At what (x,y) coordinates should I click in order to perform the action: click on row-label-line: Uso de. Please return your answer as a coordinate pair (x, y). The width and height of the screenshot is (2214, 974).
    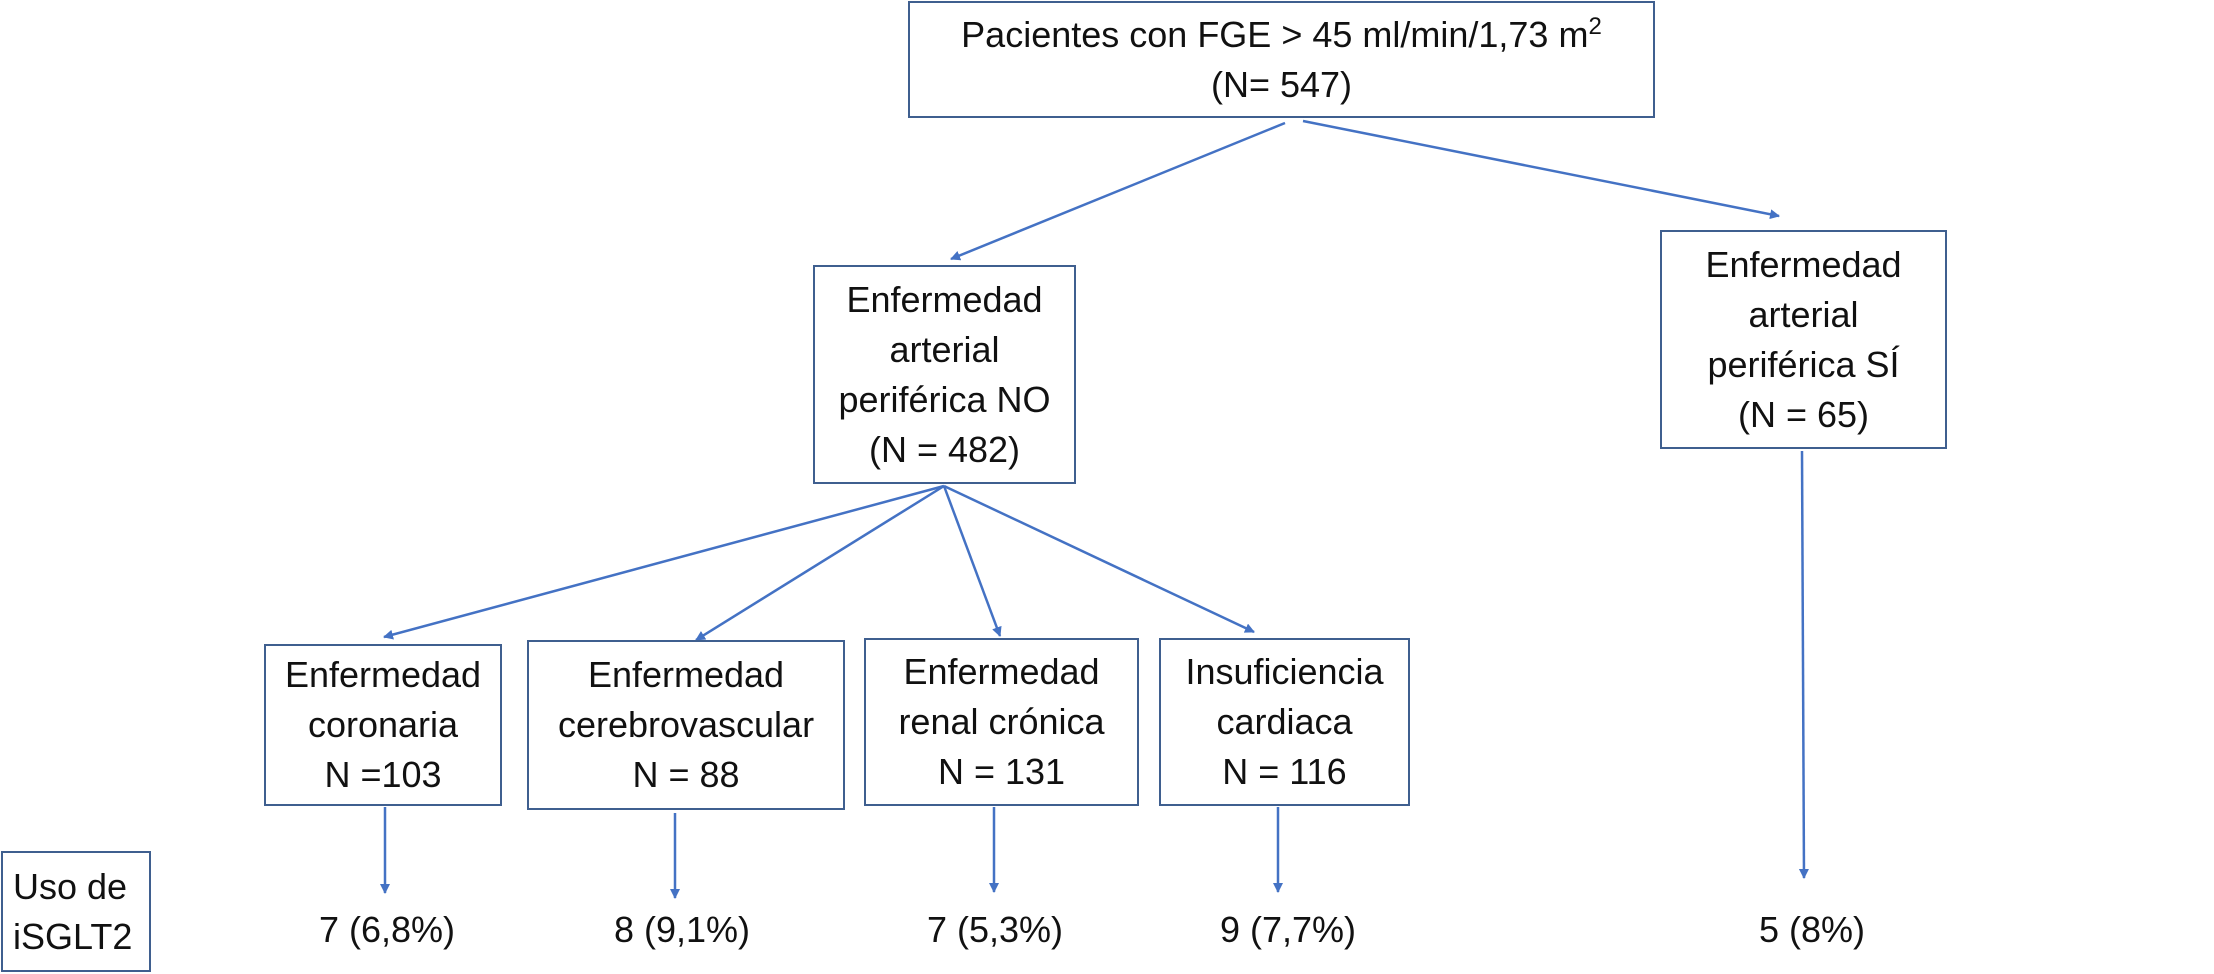
    Looking at the image, I should click on (70, 886).